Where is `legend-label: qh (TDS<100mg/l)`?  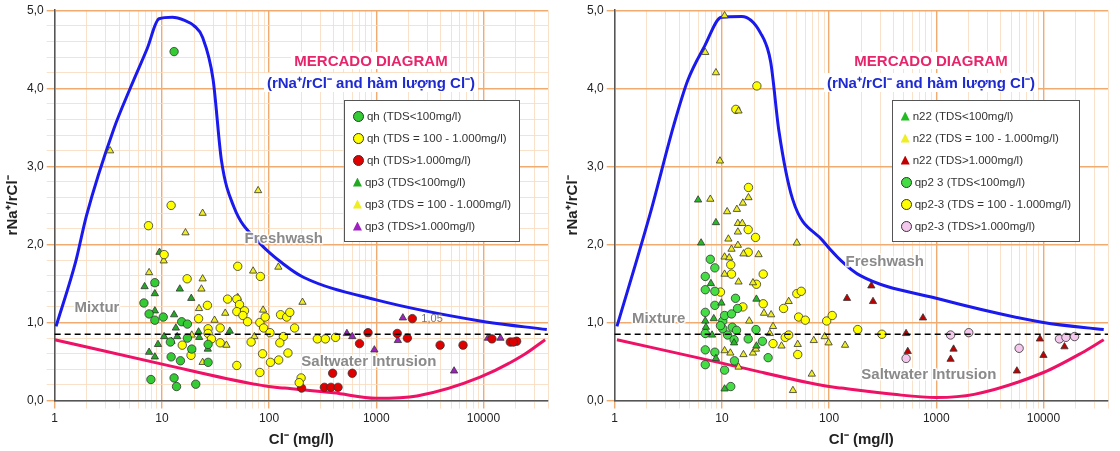
legend-label: qh (TDS<100mg/l) is located at coordinates (414, 116).